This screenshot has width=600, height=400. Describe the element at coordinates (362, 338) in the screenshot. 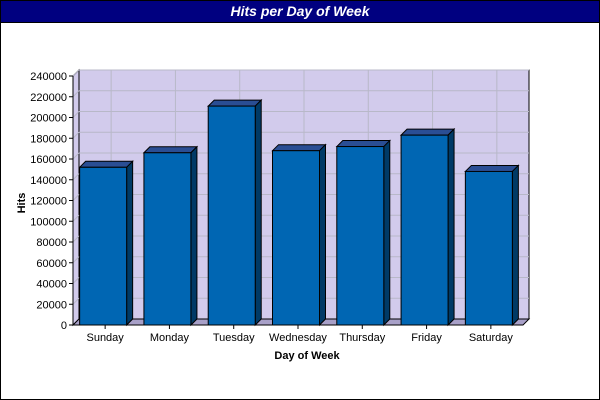

I see `x-tick-label: Thursday` at that location.